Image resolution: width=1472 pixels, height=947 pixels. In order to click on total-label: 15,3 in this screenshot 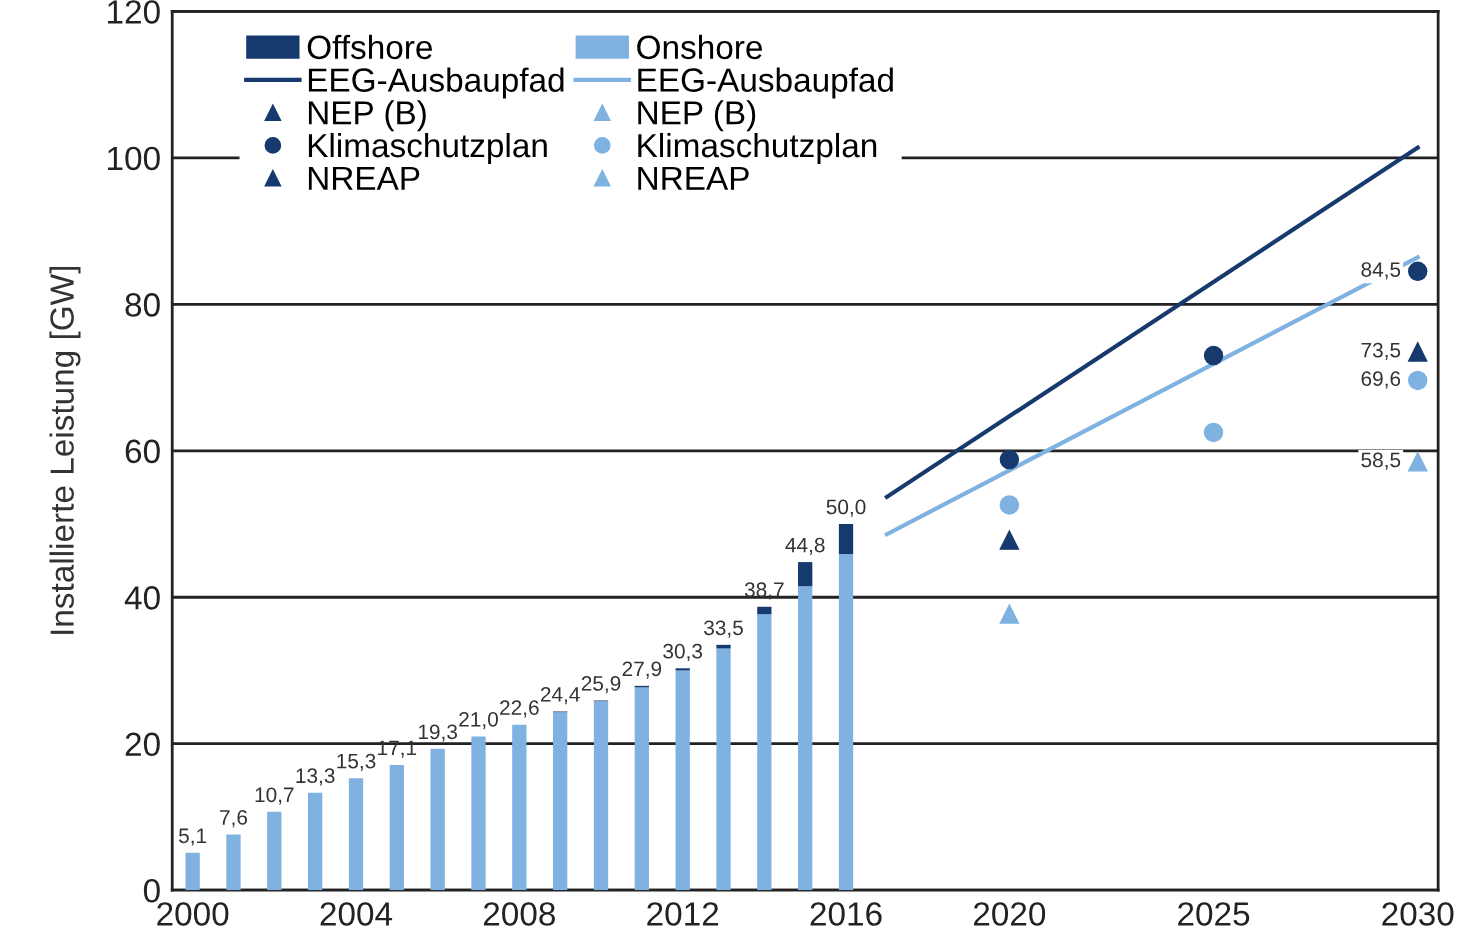, I will do `click(356, 762)`.